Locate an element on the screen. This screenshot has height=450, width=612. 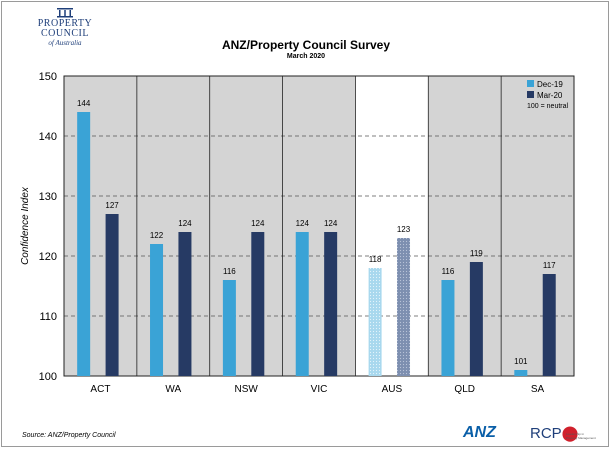
anz-logo: ANZ is located at coordinates (479, 432).